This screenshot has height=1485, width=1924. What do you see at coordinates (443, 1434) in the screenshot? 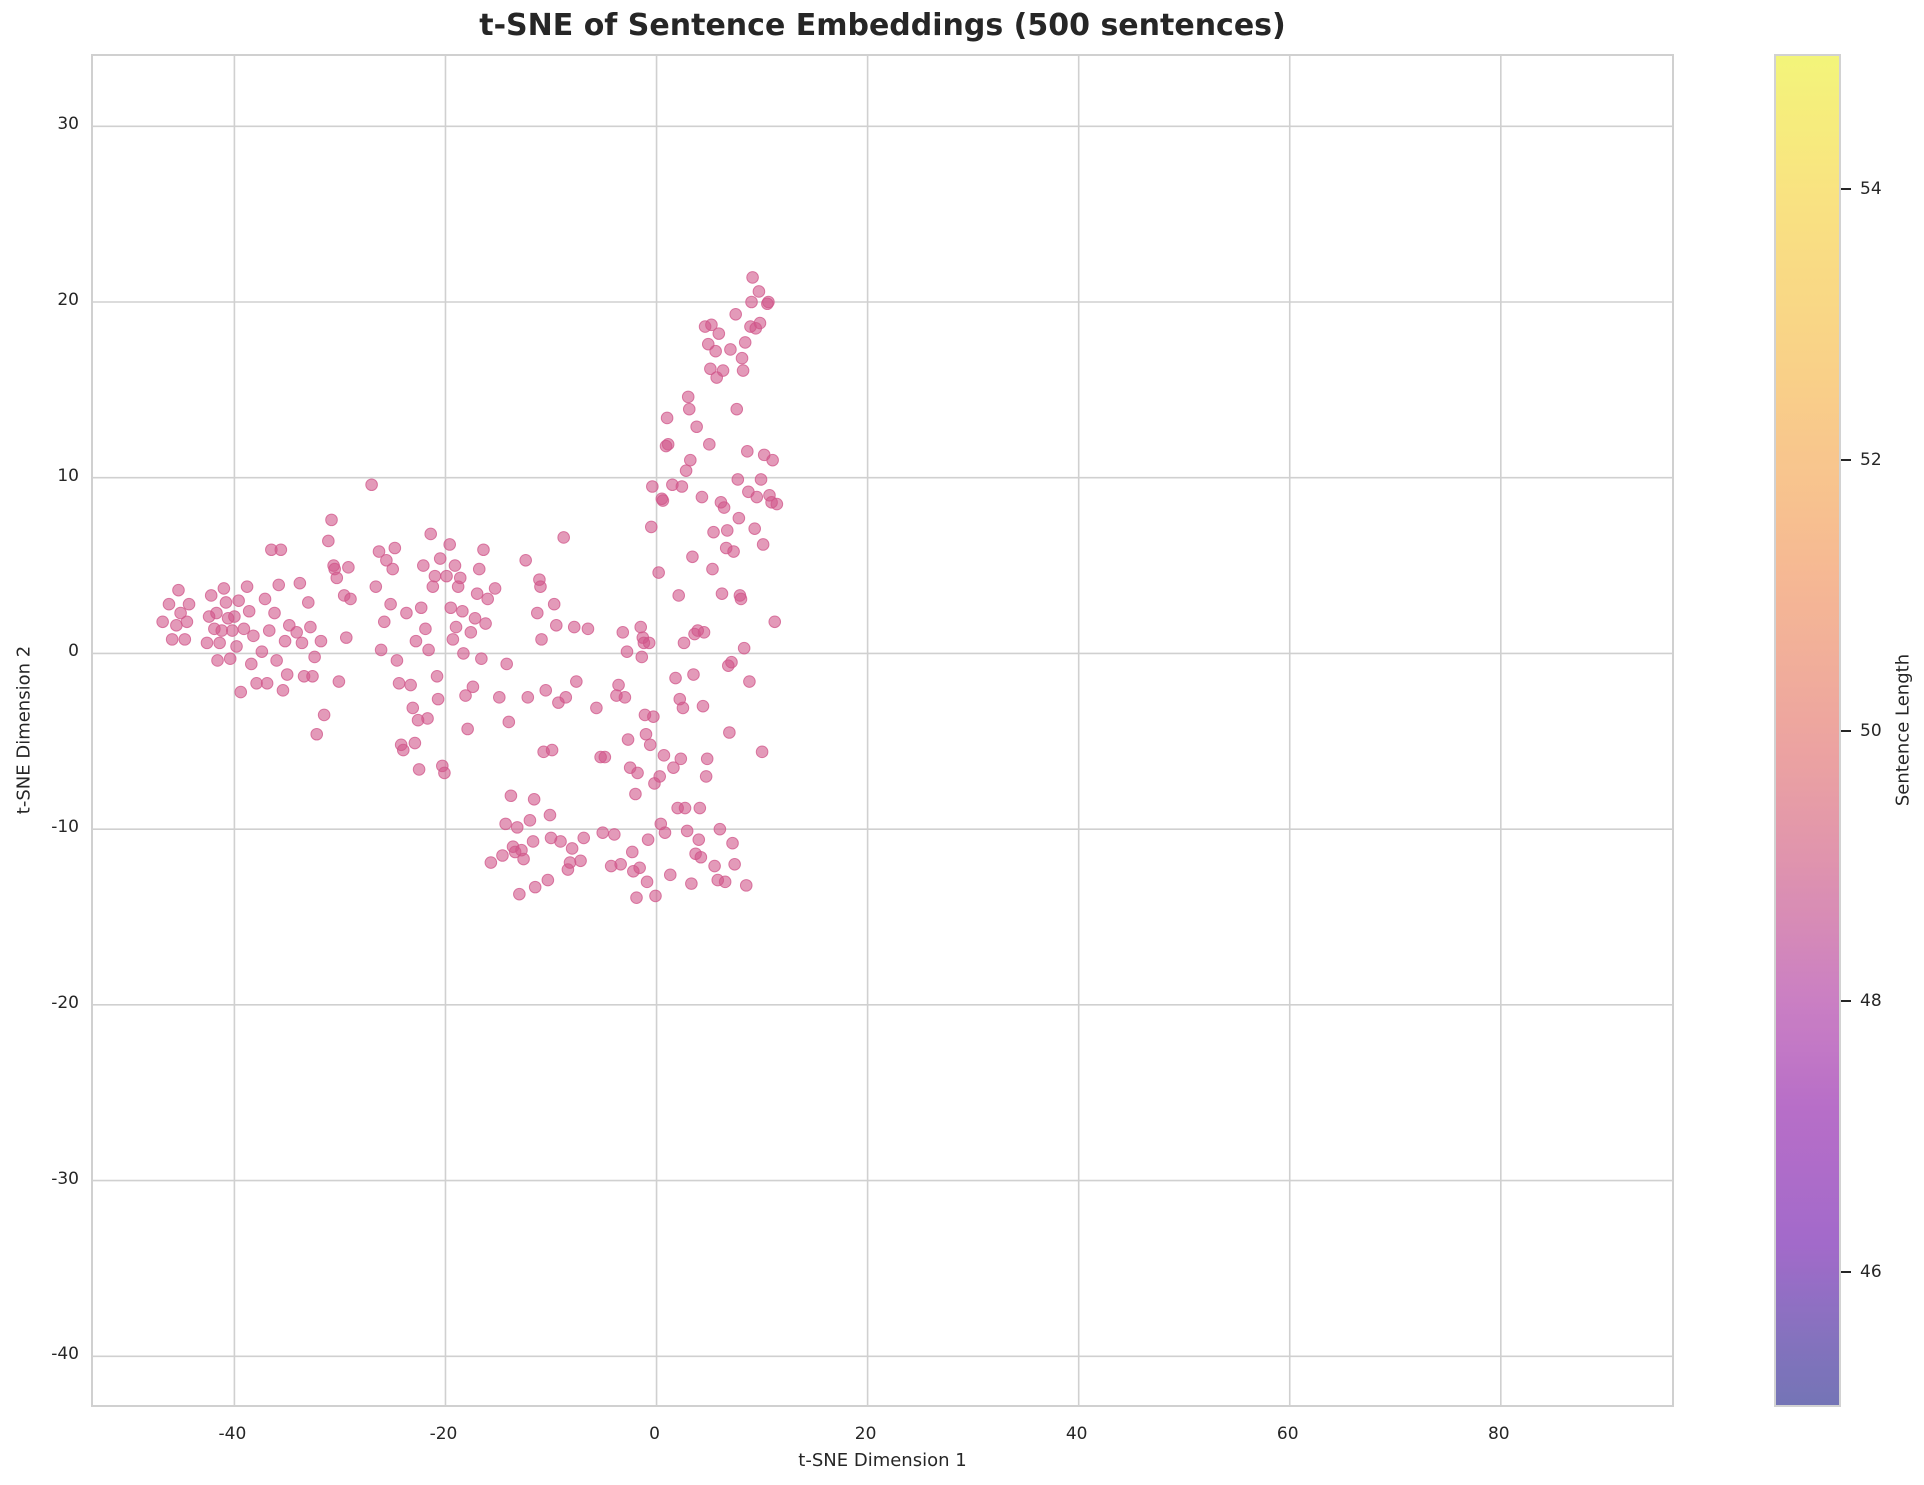
I see `x-tick-label: -20` at bounding box center [443, 1434].